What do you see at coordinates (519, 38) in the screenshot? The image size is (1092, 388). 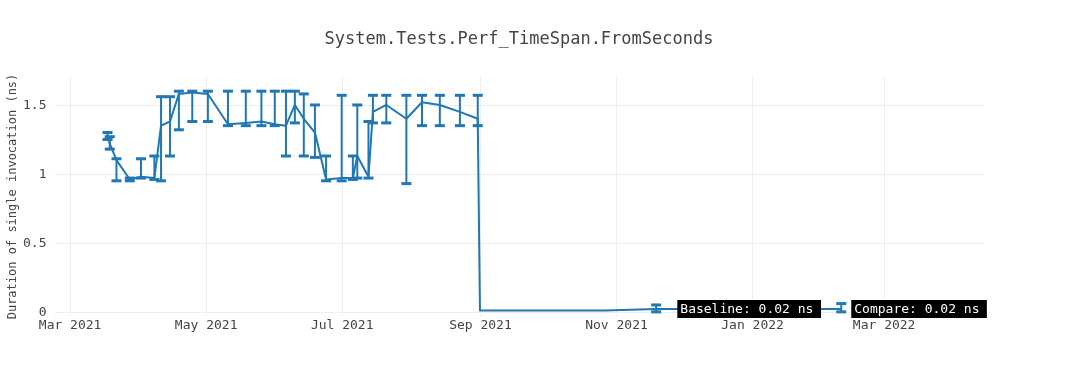 I see `chart-title: System.Tests.Perf_TimeSpan.FromSeconds` at bounding box center [519, 38].